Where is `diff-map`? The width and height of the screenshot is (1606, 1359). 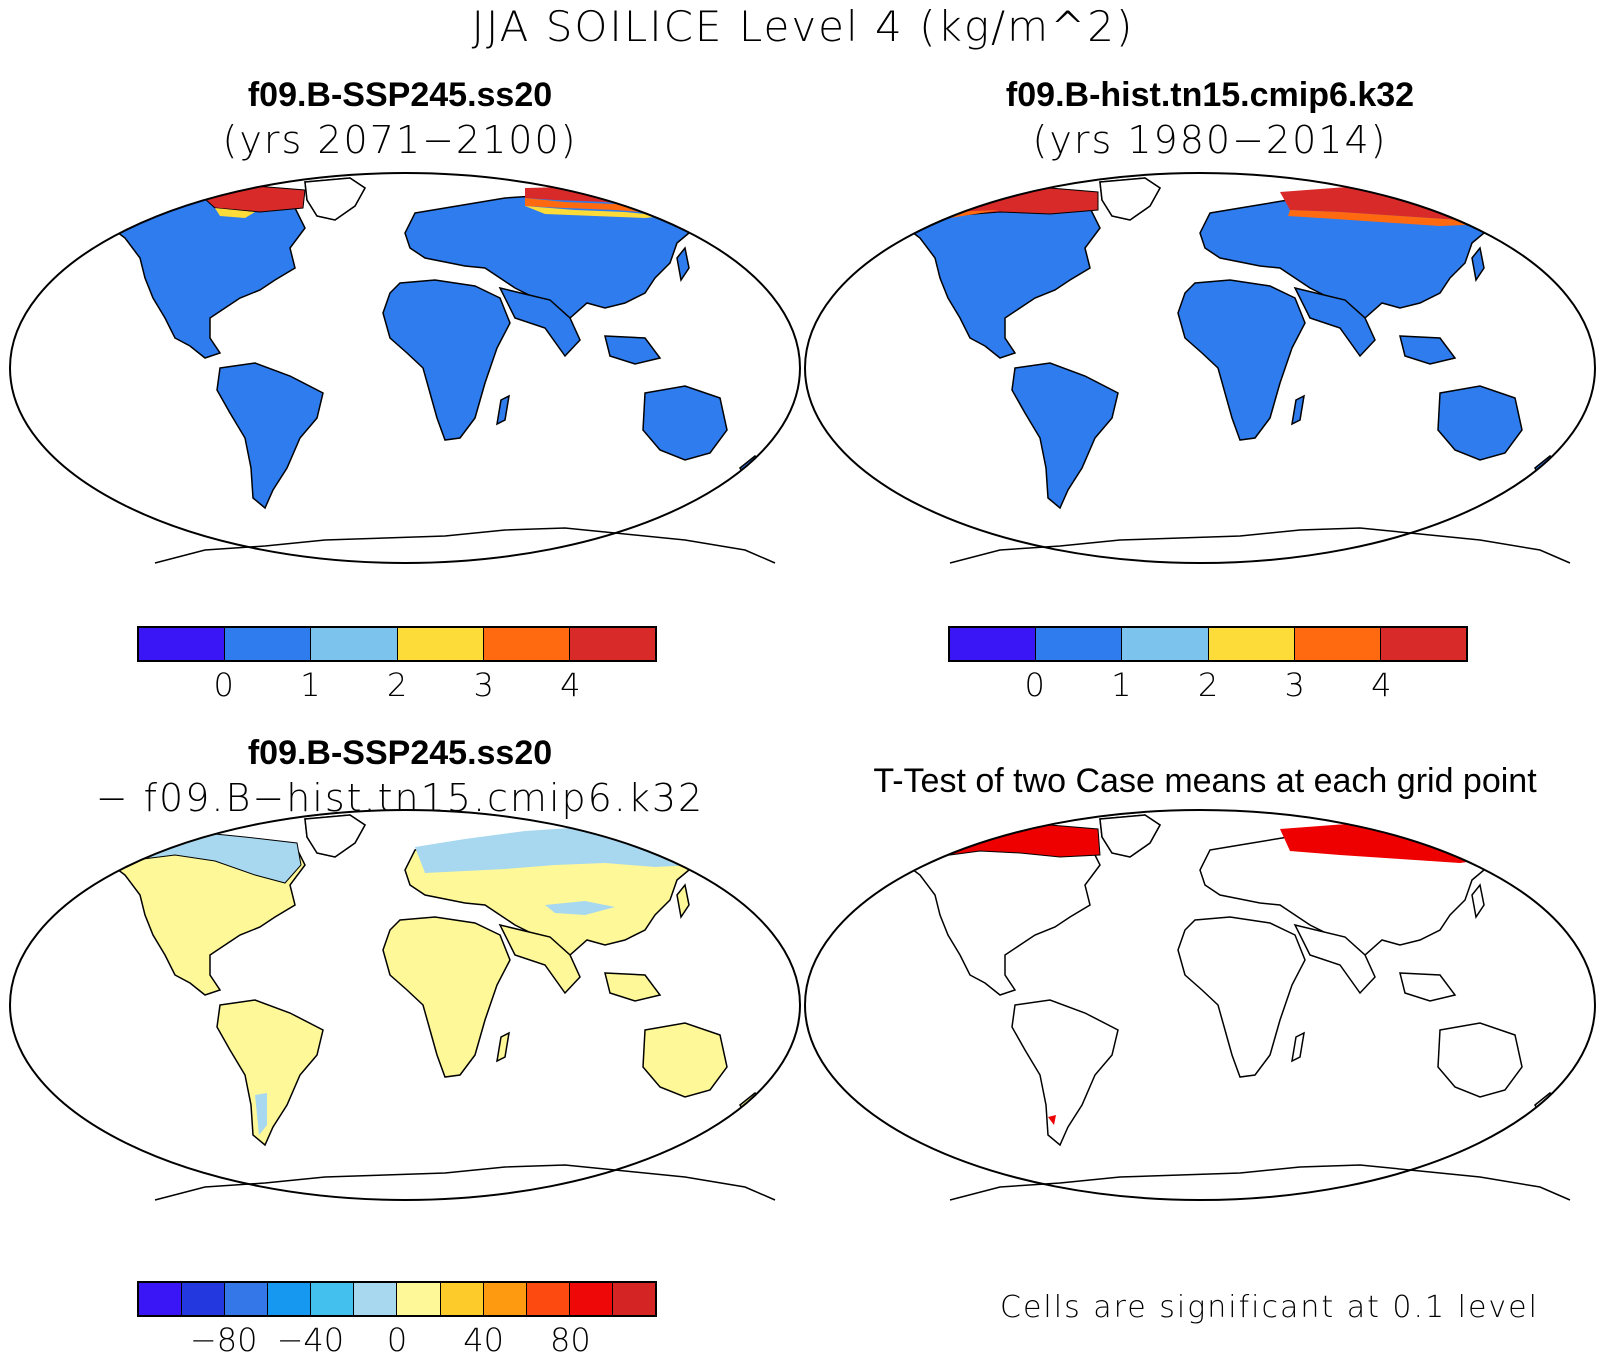
diff-map is located at coordinates (405, 1005).